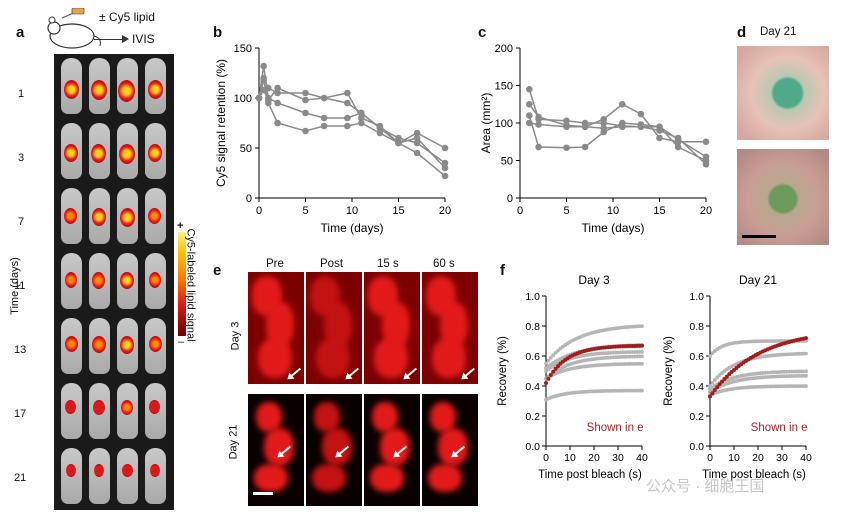 The image size is (841, 516). Describe the element at coordinates (388, 264) in the screenshot. I see `col-15s: 15 s` at that location.